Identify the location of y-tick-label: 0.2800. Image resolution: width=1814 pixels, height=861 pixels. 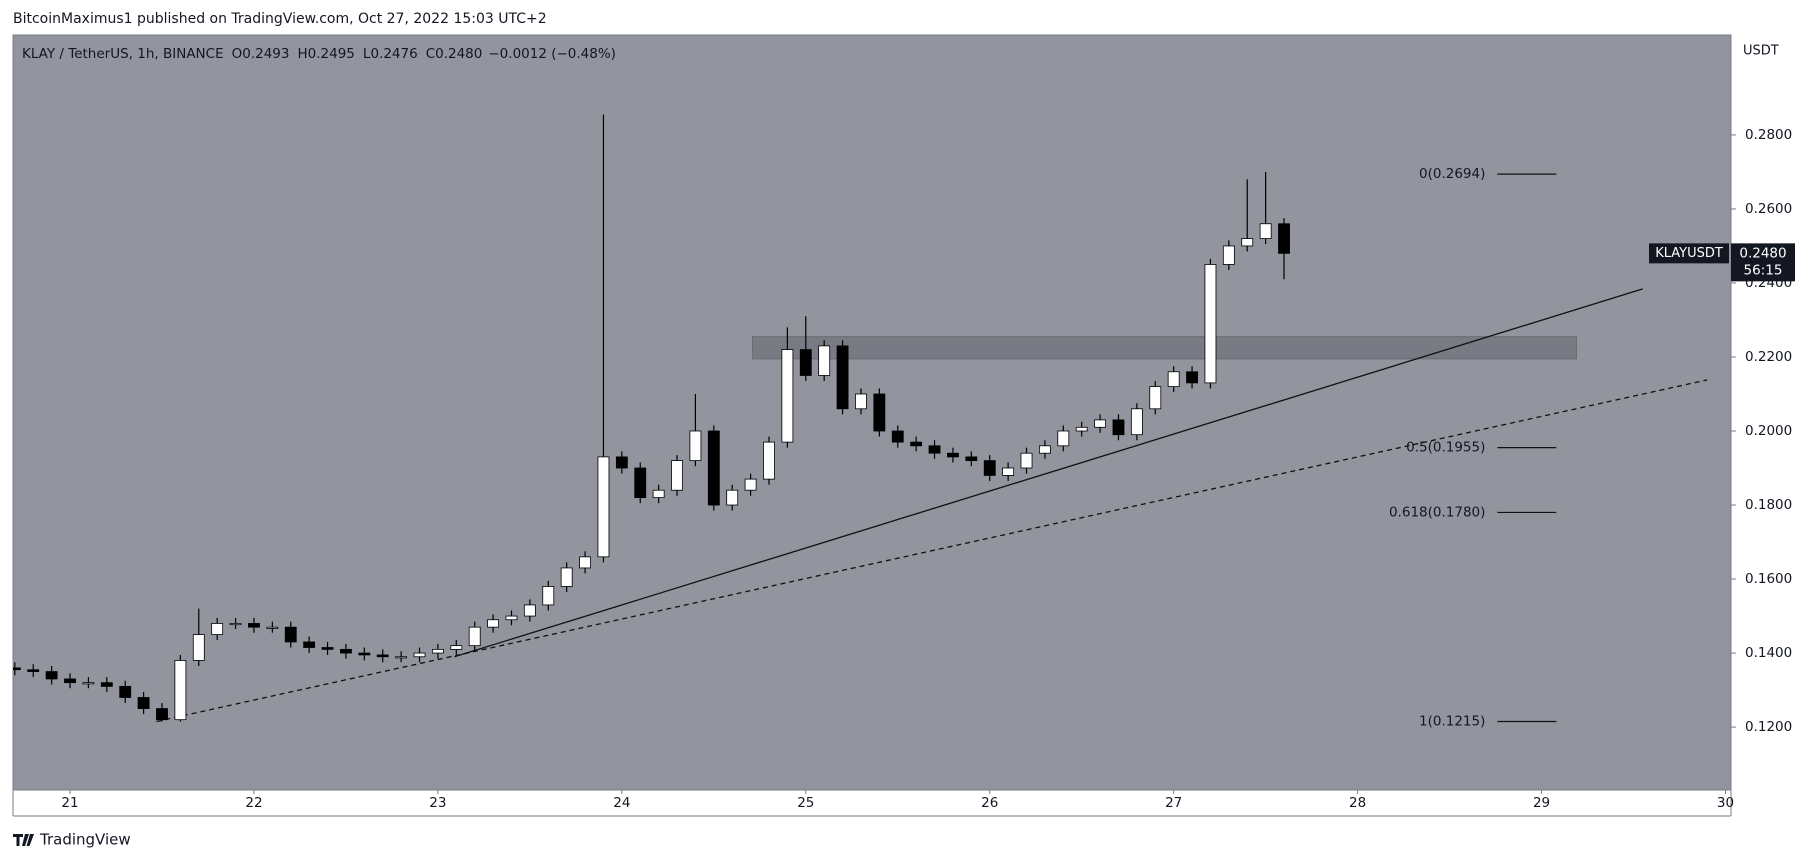
(1768, 135).